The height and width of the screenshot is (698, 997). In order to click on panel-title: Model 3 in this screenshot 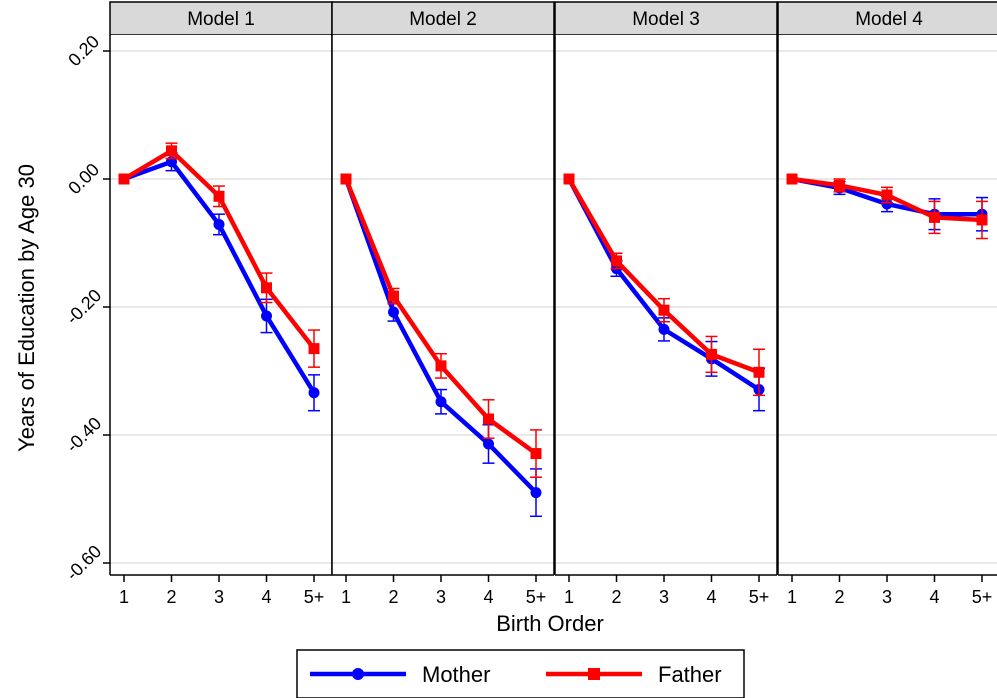, I will do `click(666, 19)`.